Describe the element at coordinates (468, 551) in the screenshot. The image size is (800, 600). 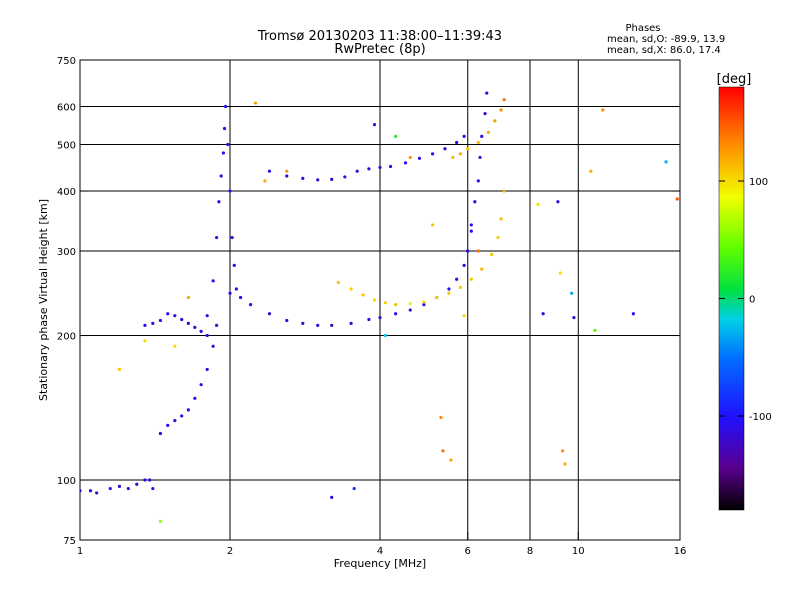
I see `x-tick-label: 6` at that location.